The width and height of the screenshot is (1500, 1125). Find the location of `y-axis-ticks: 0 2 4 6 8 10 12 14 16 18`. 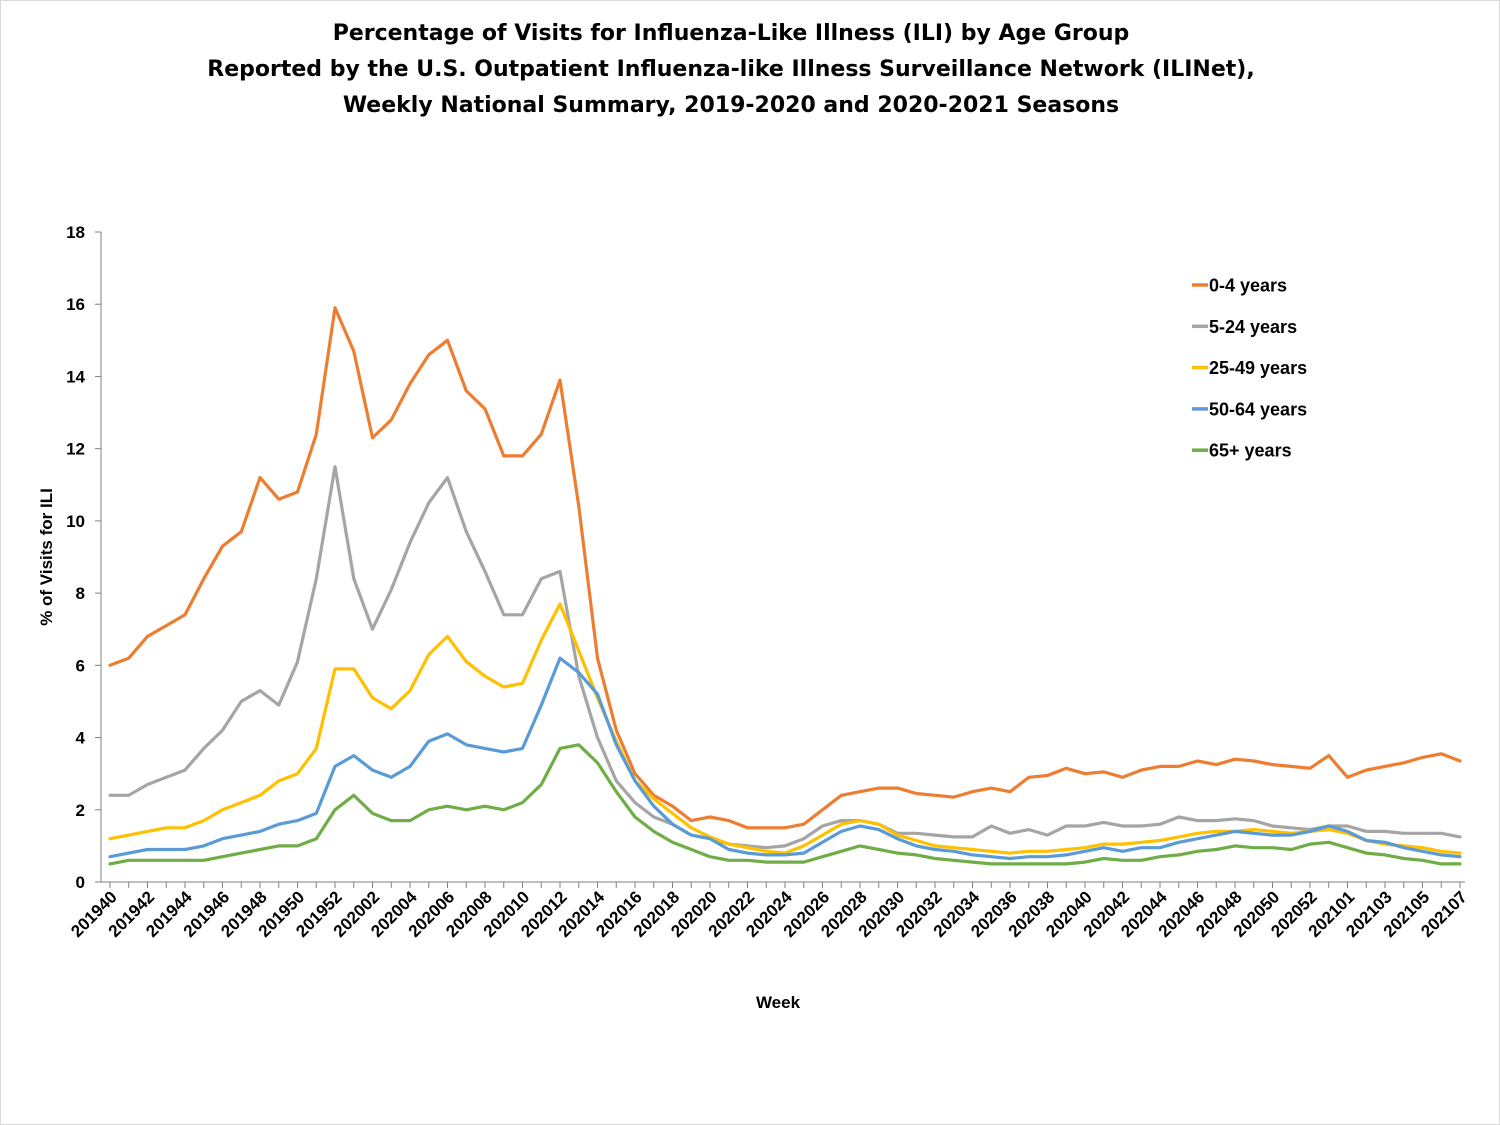

y-axis-ticks: 0 2 4 6 8 10 12 14 16 18 is located at coordinates (83, 557).